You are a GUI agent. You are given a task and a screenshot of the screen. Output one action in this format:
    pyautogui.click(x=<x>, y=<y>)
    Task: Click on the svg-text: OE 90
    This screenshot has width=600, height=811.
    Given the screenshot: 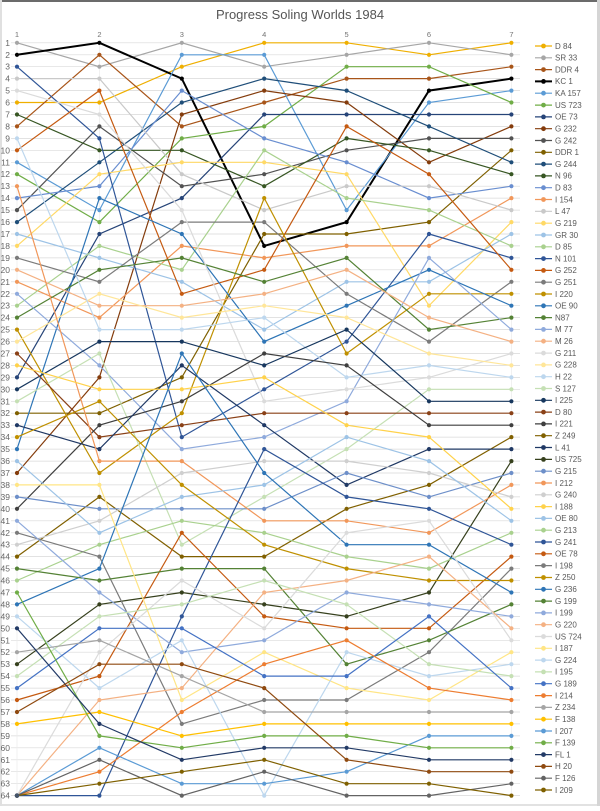 What is the action you would take?
    pyautogui.click(x=566, y=306)
    